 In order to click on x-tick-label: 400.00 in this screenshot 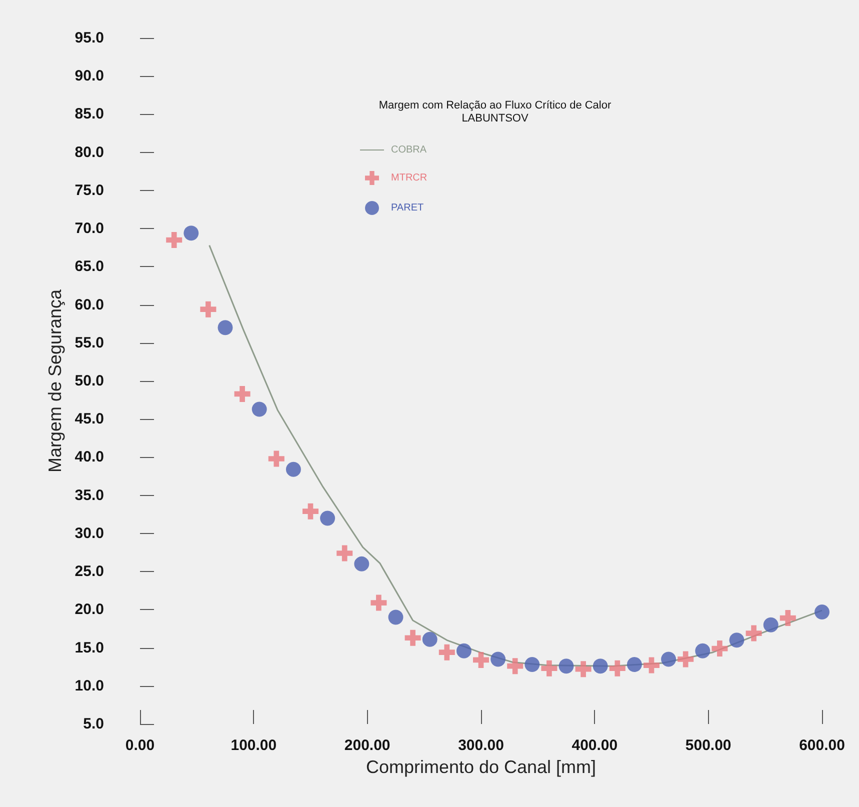, I will do `click(595, 745)`.